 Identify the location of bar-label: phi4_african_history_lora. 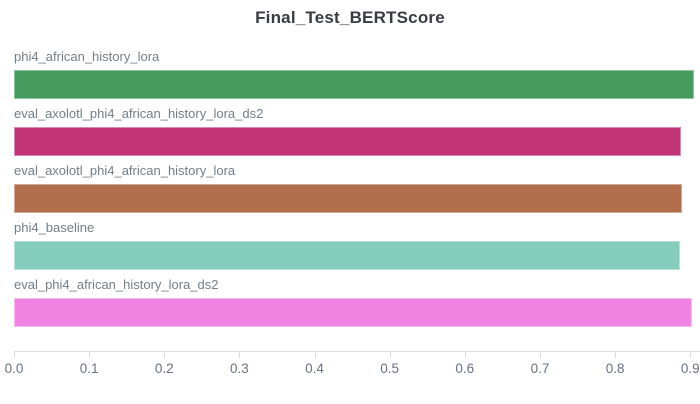
(87, 56).